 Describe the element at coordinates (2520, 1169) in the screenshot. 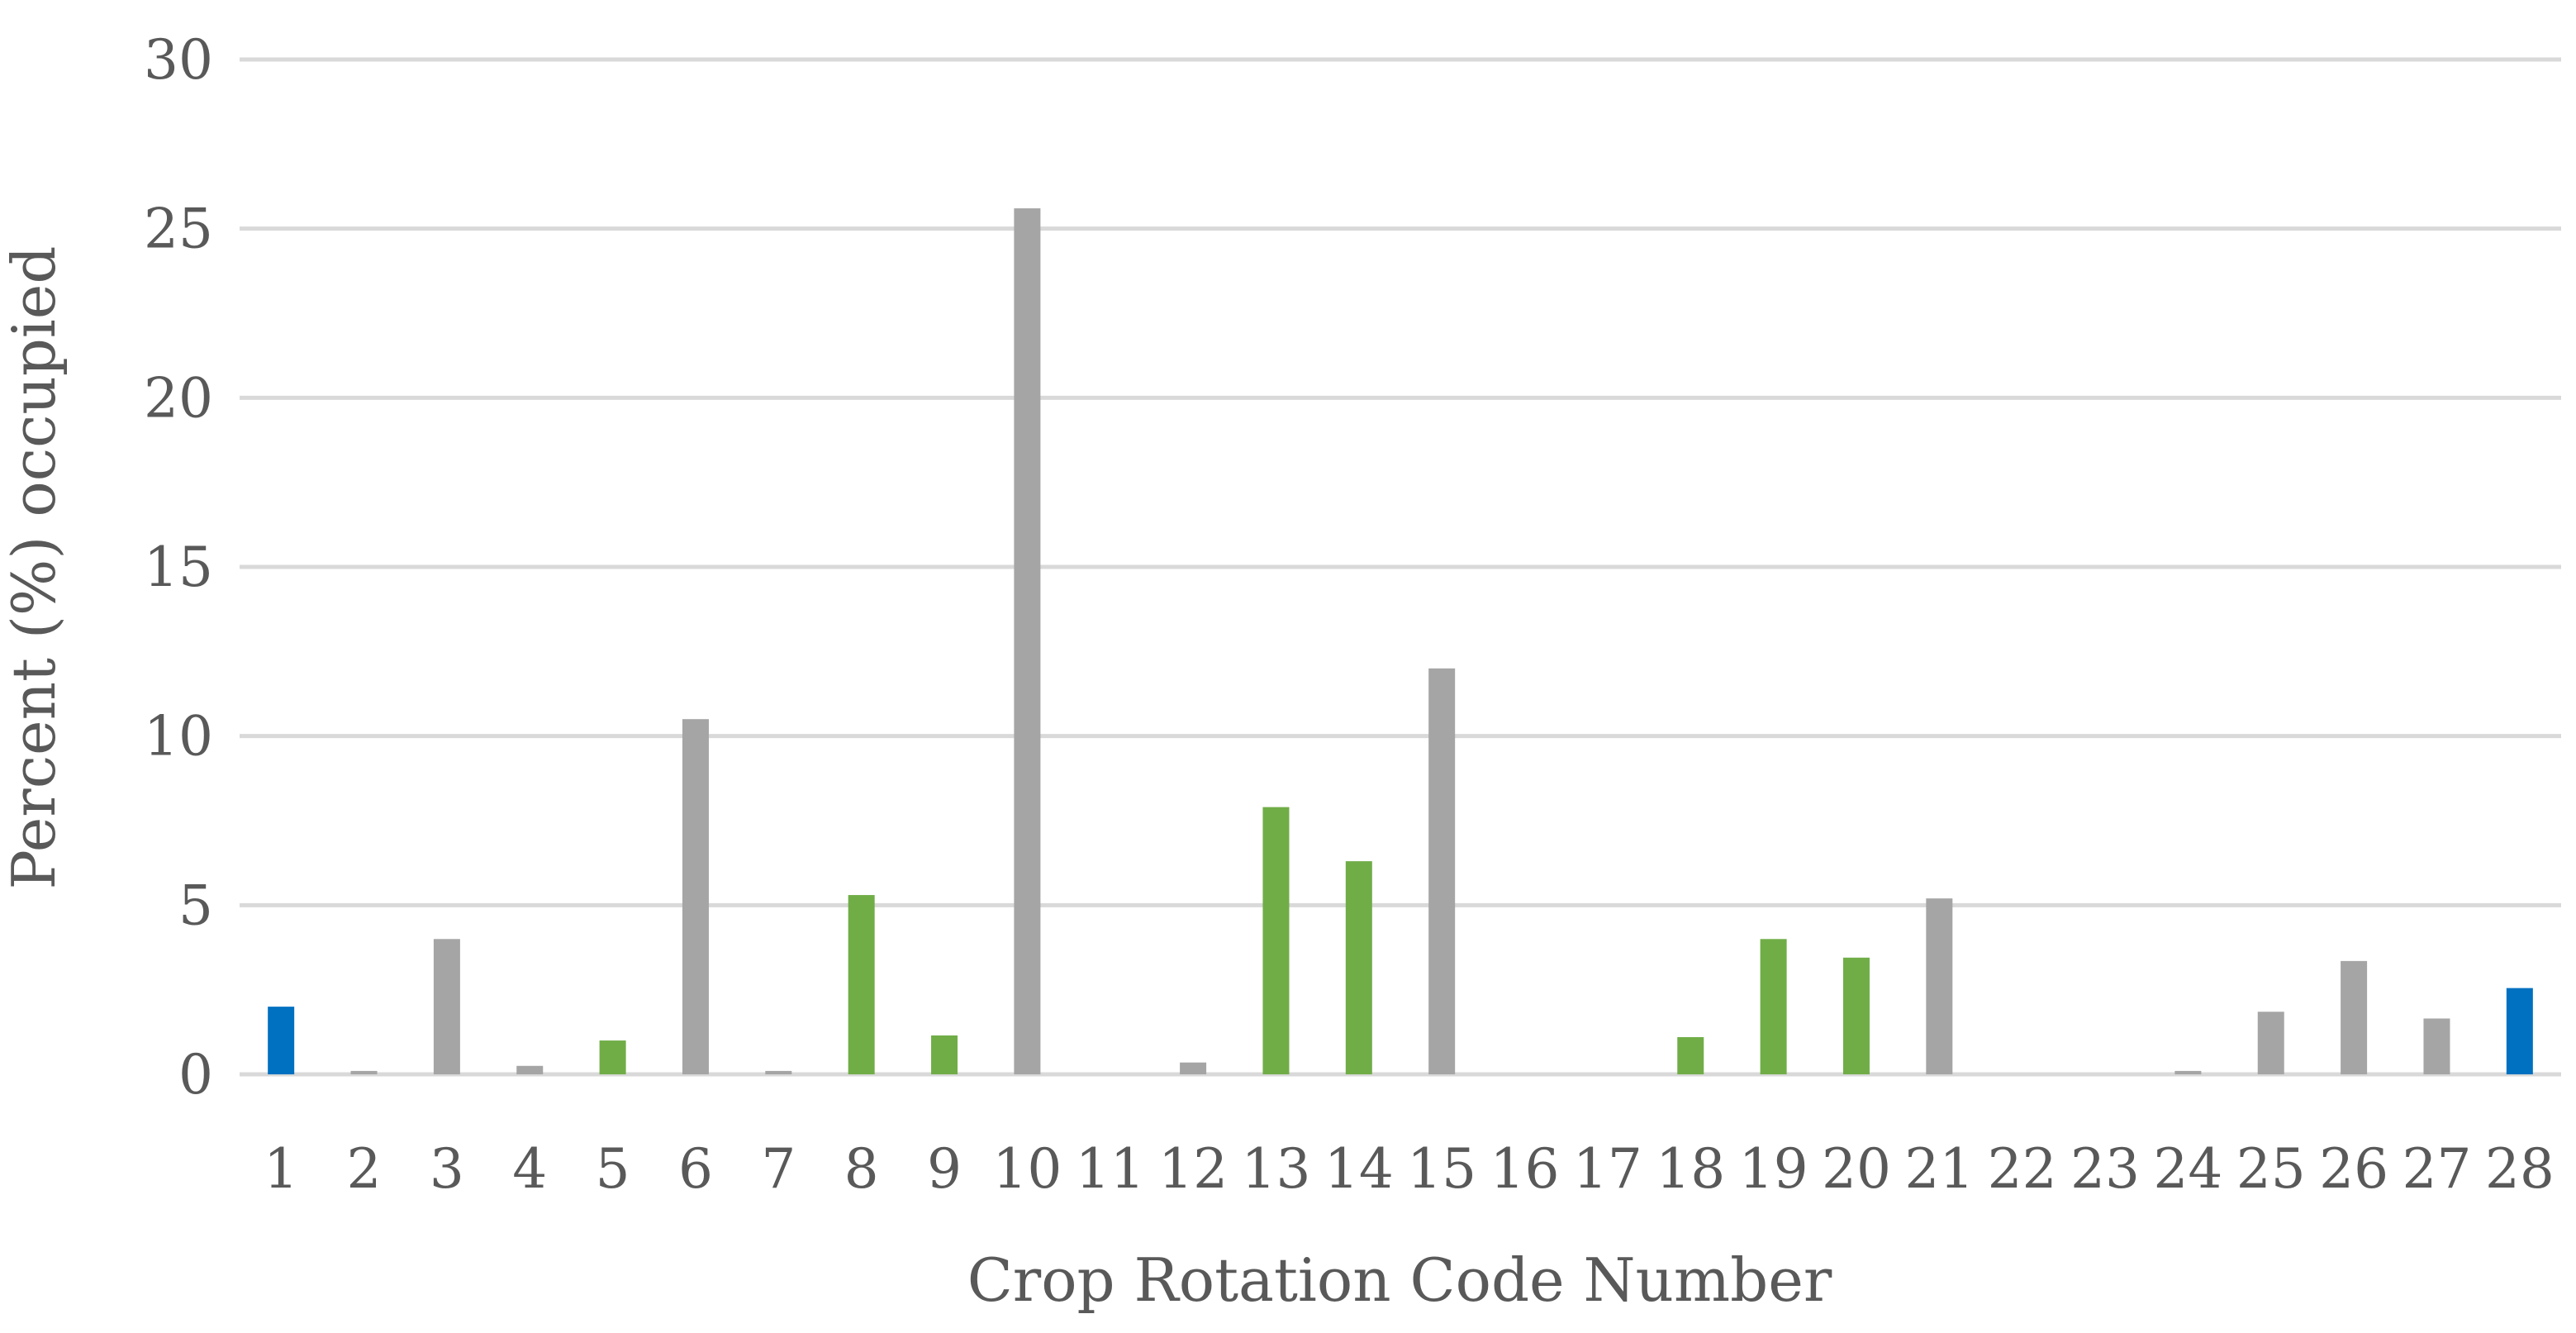

I see `x-tick-label: 28` at that location.